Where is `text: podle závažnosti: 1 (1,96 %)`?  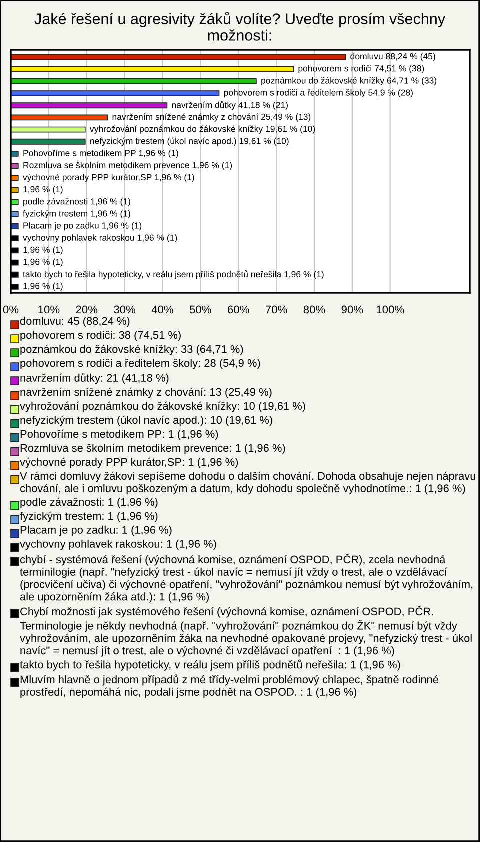 text: podle závažnosti: 1 (1,96 %) is located at coordinates (89, 503).